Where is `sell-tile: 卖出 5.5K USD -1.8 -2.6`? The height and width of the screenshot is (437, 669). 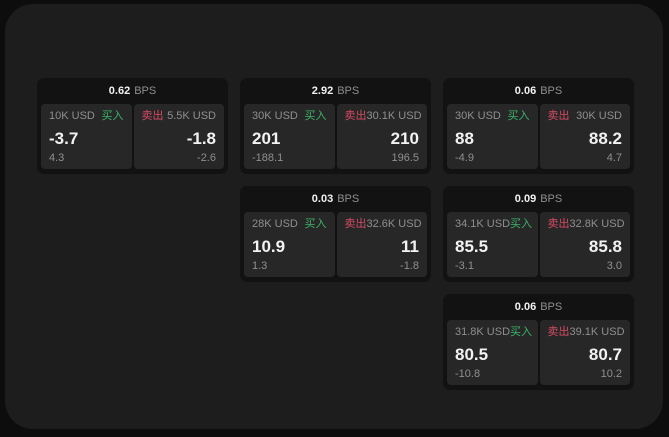
sell-tile: 卖出 5.5K USD -1.8 -2.6 is located at coordinates (178, 136).